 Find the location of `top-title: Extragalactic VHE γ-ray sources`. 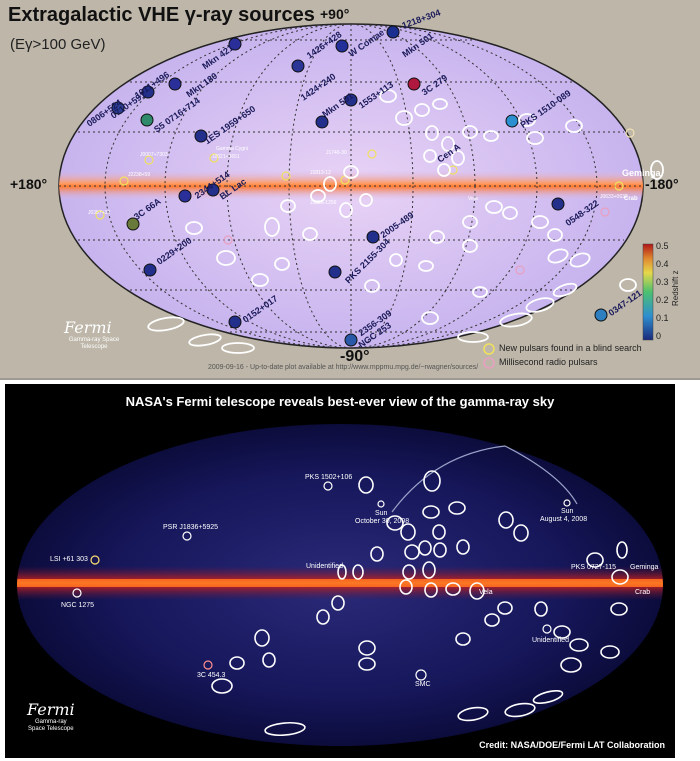

top-title: Extragalactic VHE γ-ray sources is located at coordinates (161, 15).